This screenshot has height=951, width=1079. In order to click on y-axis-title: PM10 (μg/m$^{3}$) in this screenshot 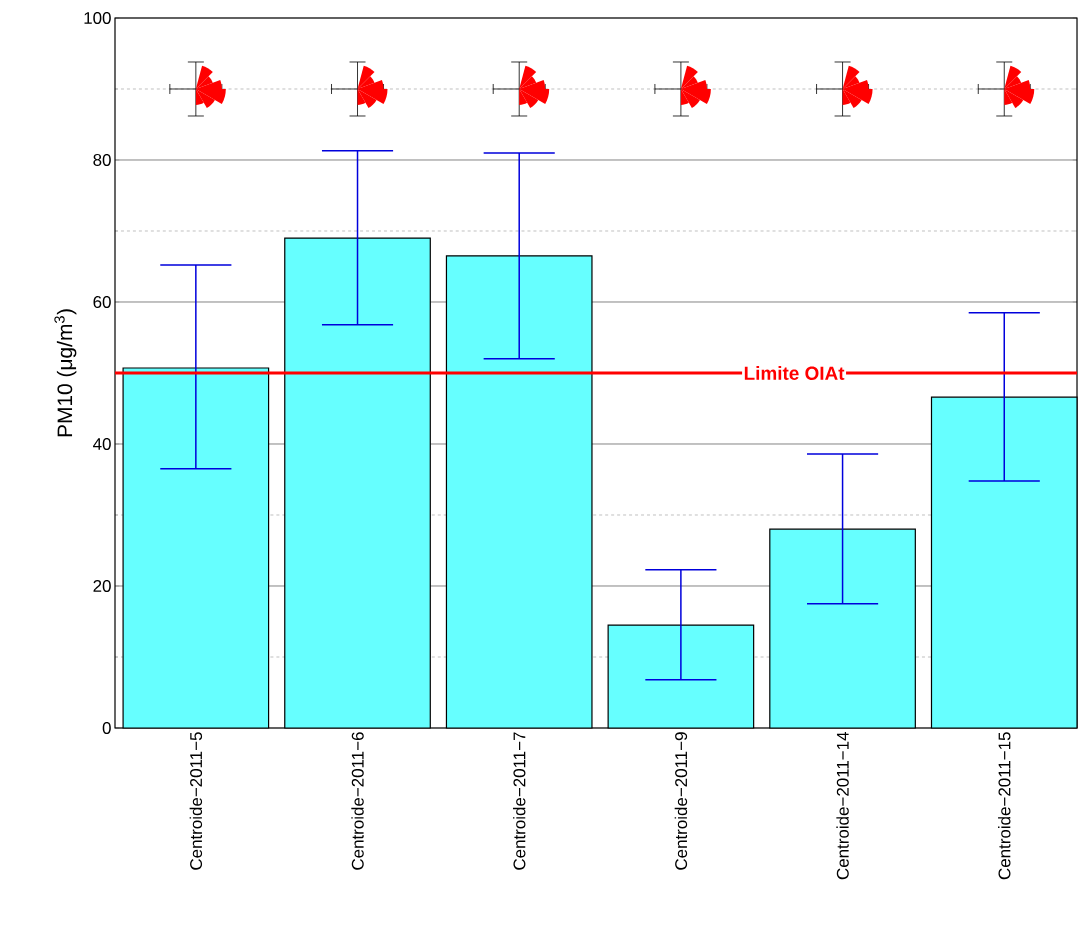, I will do `click(65, 373)`.